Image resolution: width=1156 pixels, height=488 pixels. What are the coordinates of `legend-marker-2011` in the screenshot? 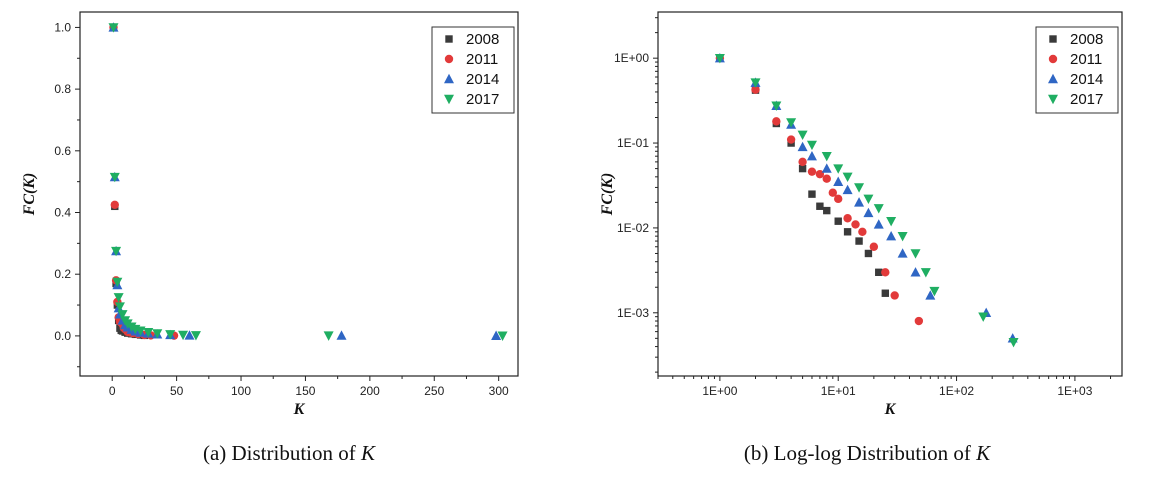 It's located at (1053, 59).